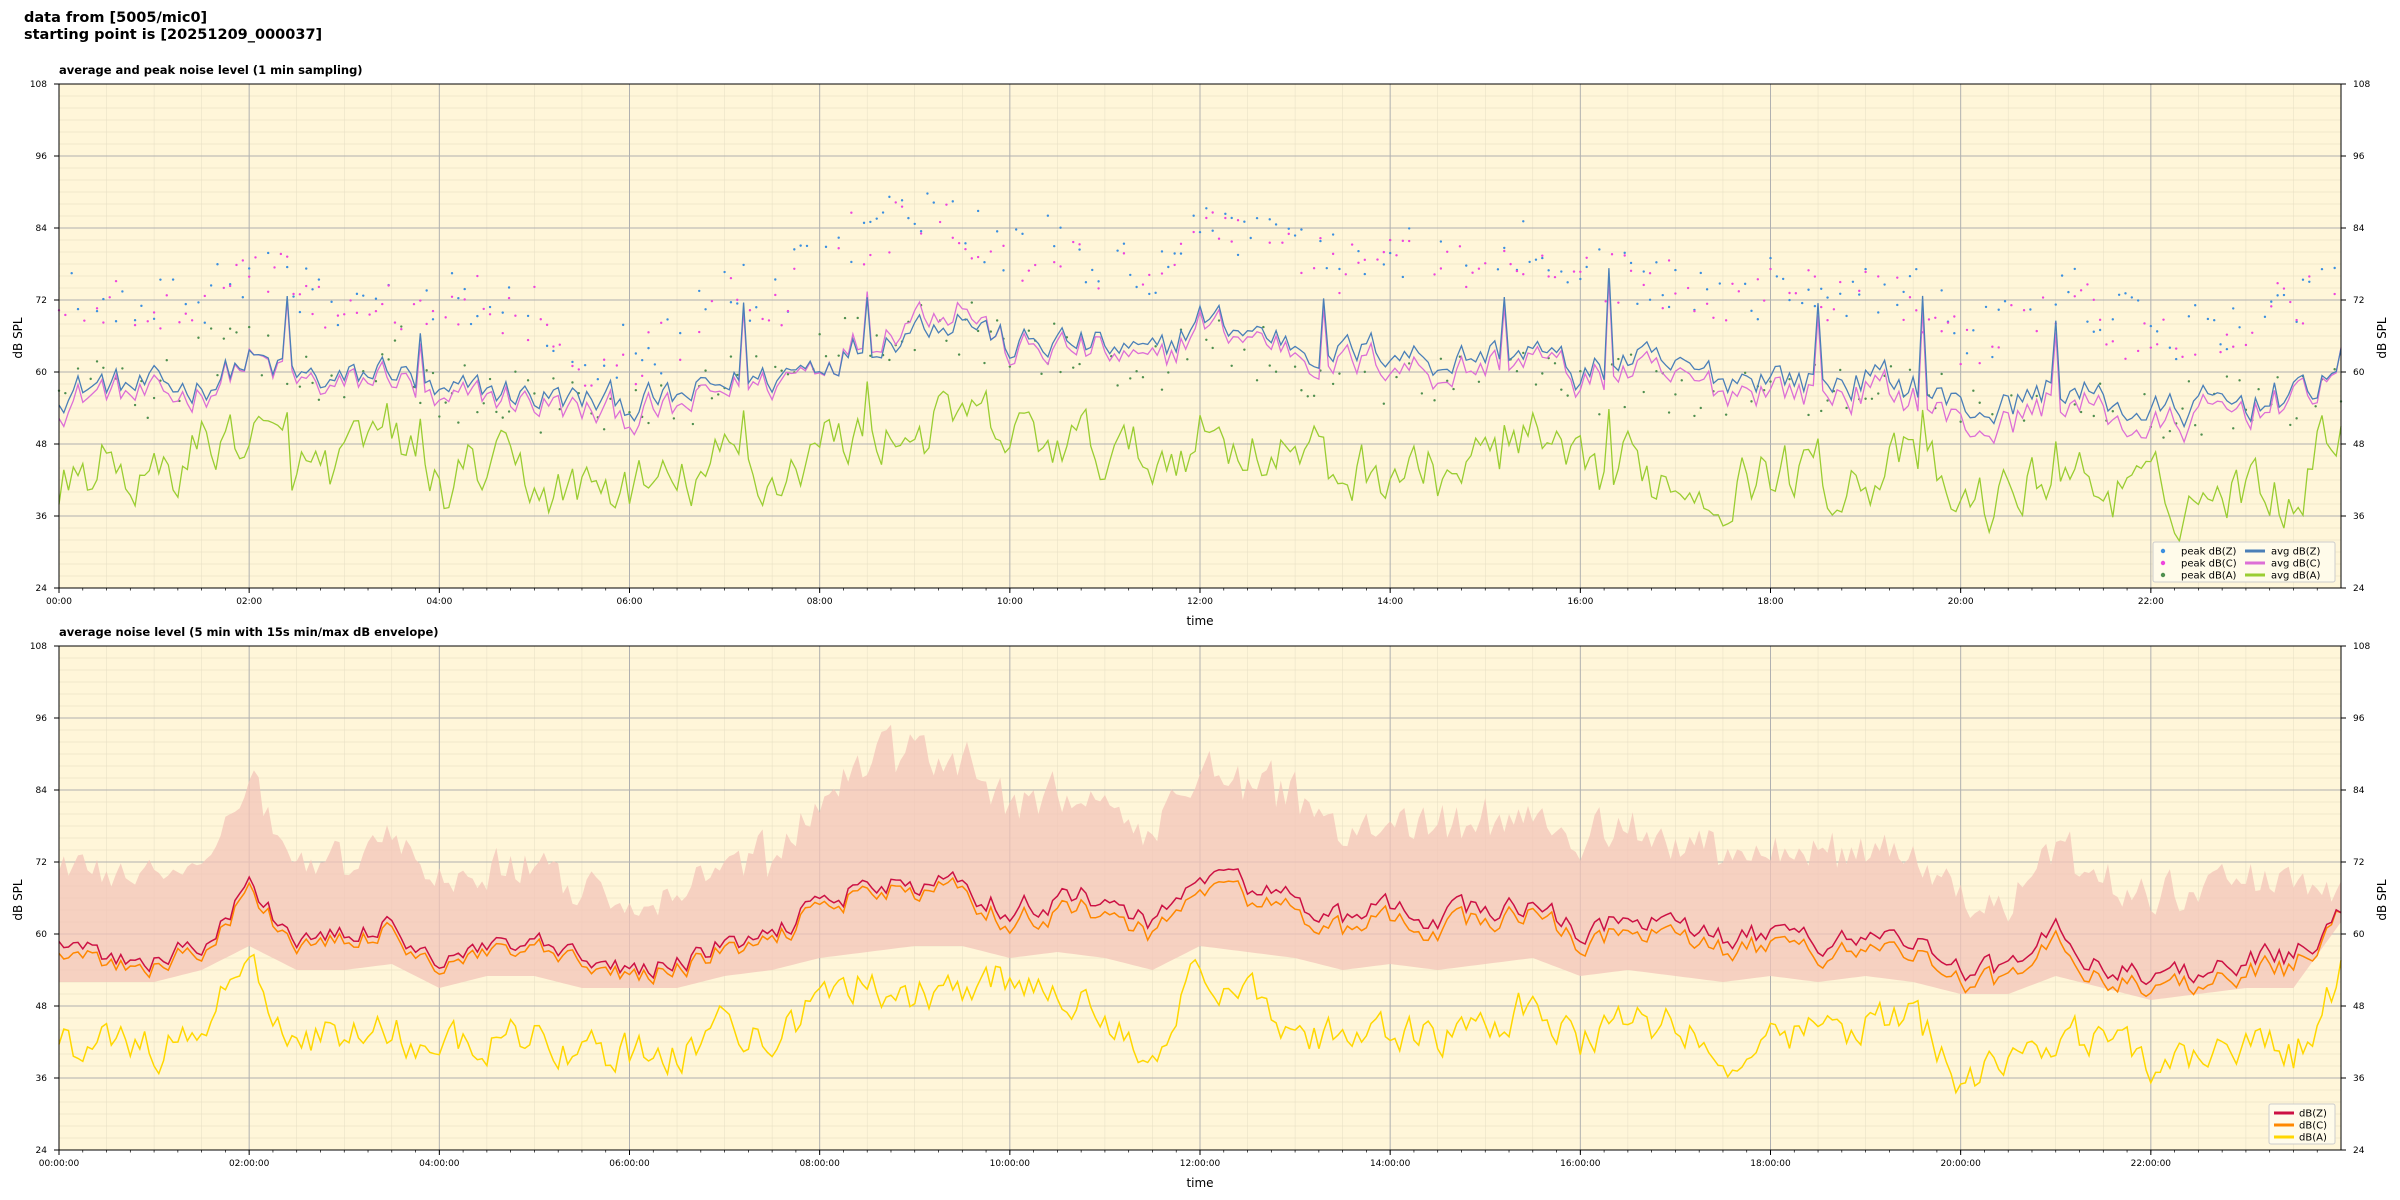 The image size is (2400, 1200). What do you see at coordinates (2359, 935) in the screenshot?
I see `y-tick-label-right: 60` at bounding box center [2359, 935].